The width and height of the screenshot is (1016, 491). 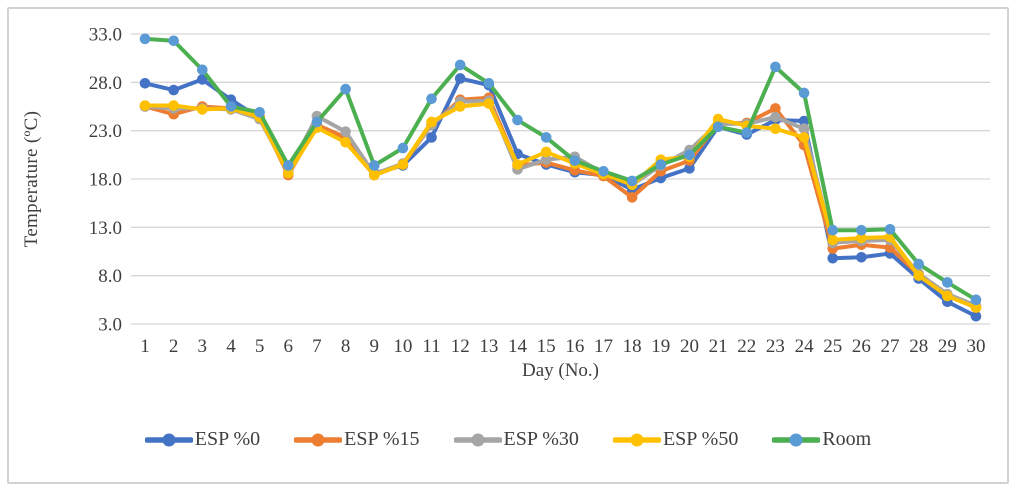 I want to click on y-tick-label: 33.0, so click(x=105, y=35).